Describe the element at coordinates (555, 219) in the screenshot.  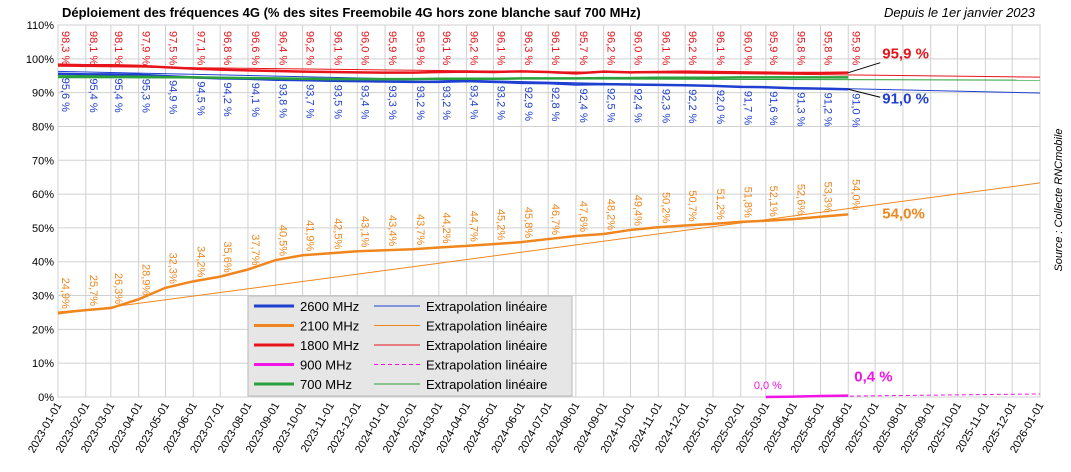
I see `data-label: 46,7%` at that location.